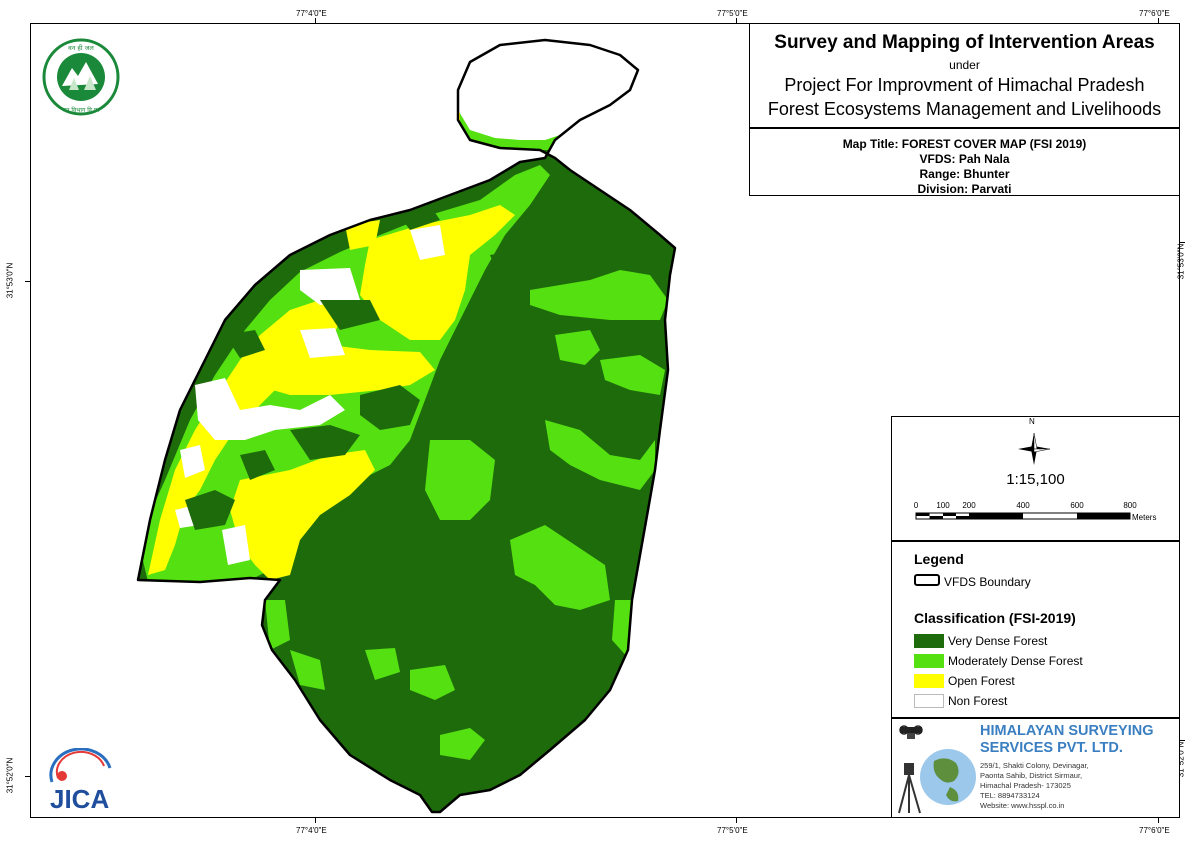  What do you see at coordinates (1077, 505) in the screenshot?
I see `scalebar-label: 600` at bounding box center [1077, 505].